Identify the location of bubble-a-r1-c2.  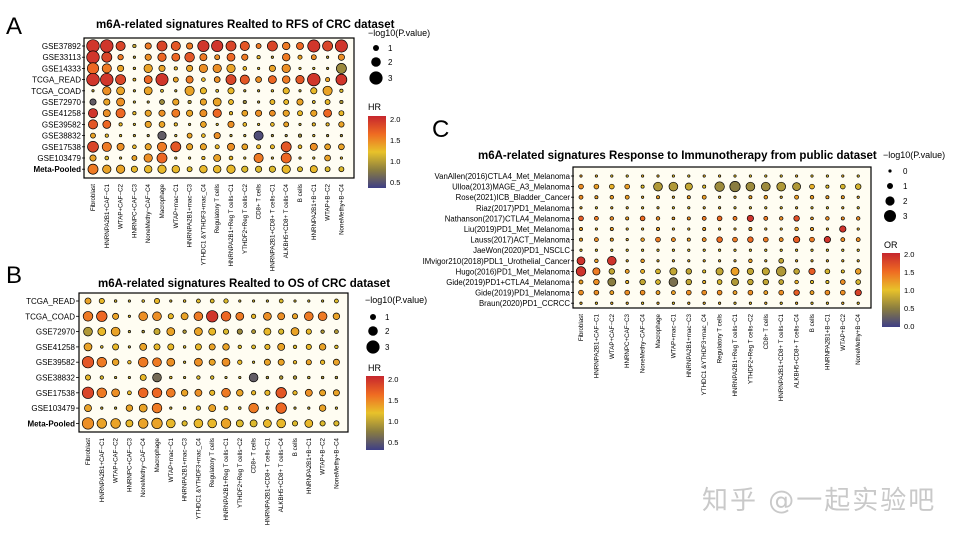
(120, 57).